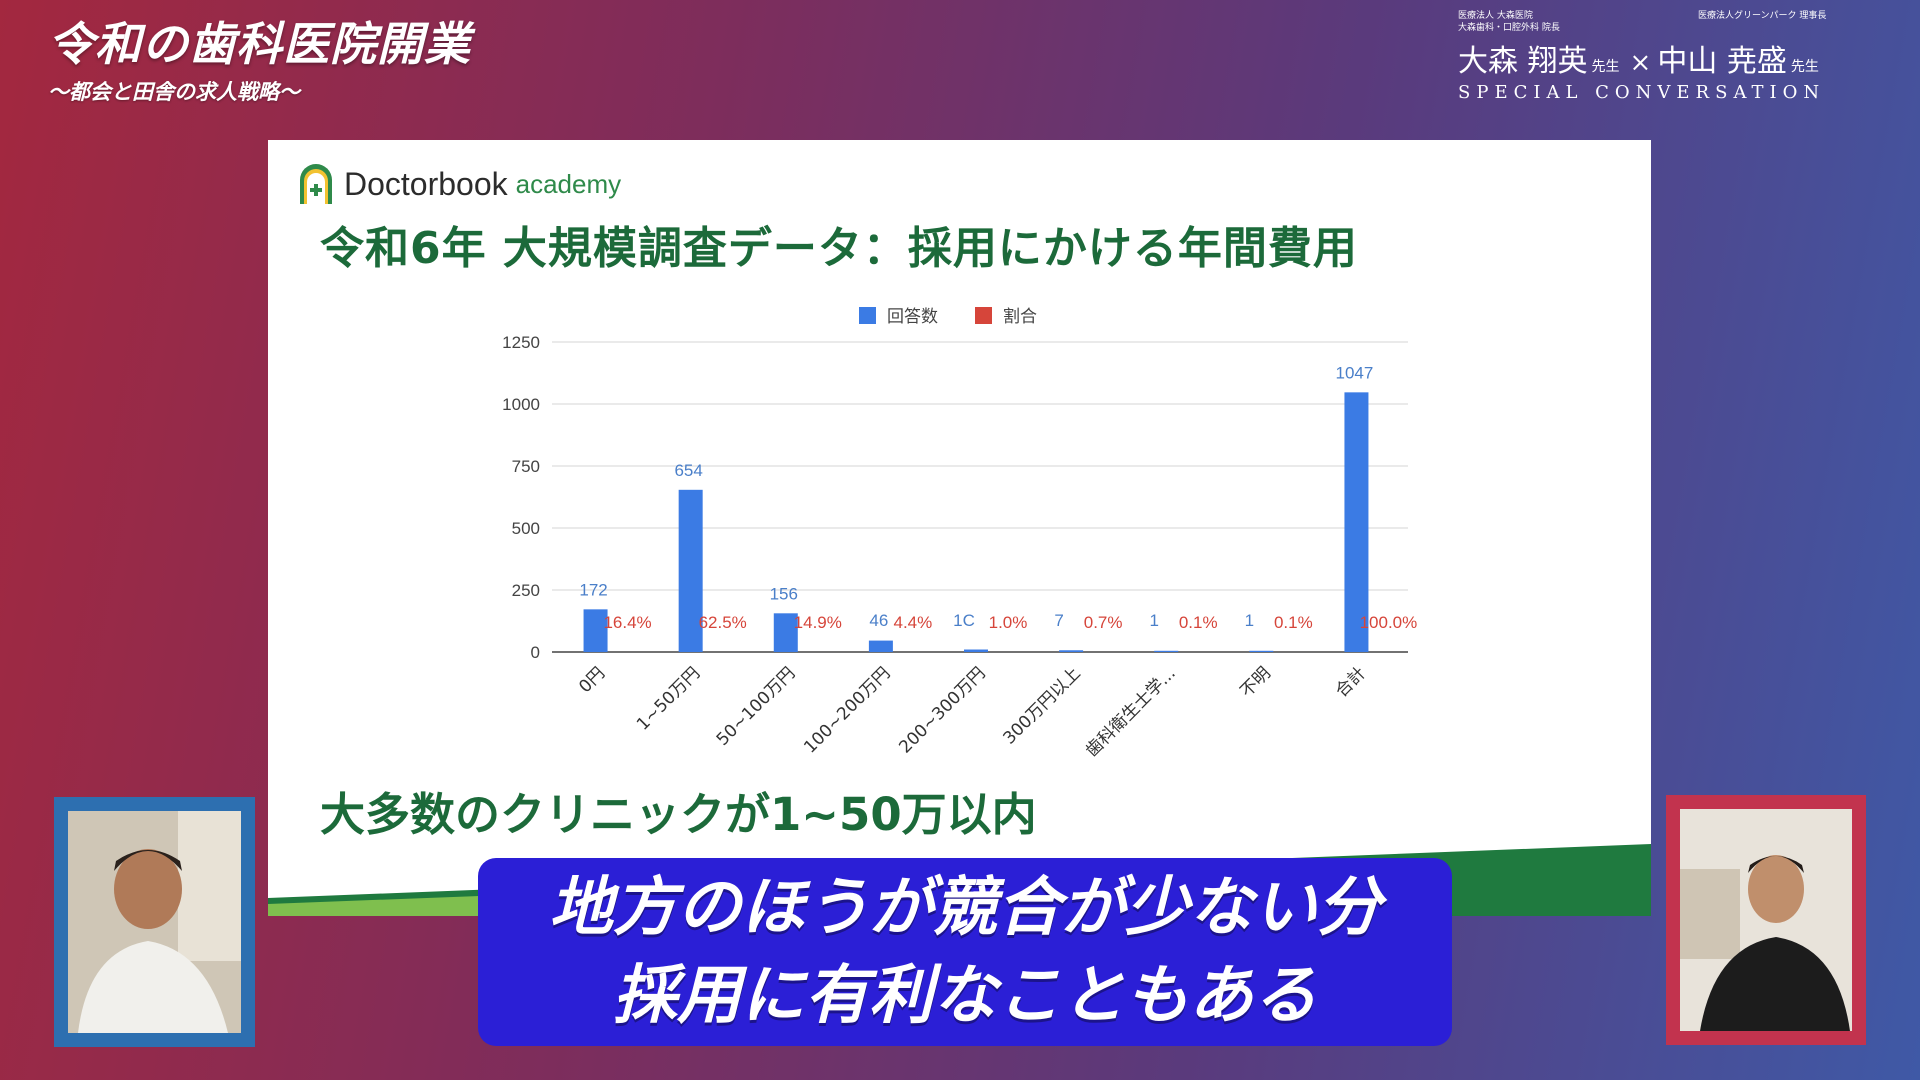 This screenshot has height=1080, width=1920. I want to click on bar-percent-label: 100.0%, so click(1389, 622).